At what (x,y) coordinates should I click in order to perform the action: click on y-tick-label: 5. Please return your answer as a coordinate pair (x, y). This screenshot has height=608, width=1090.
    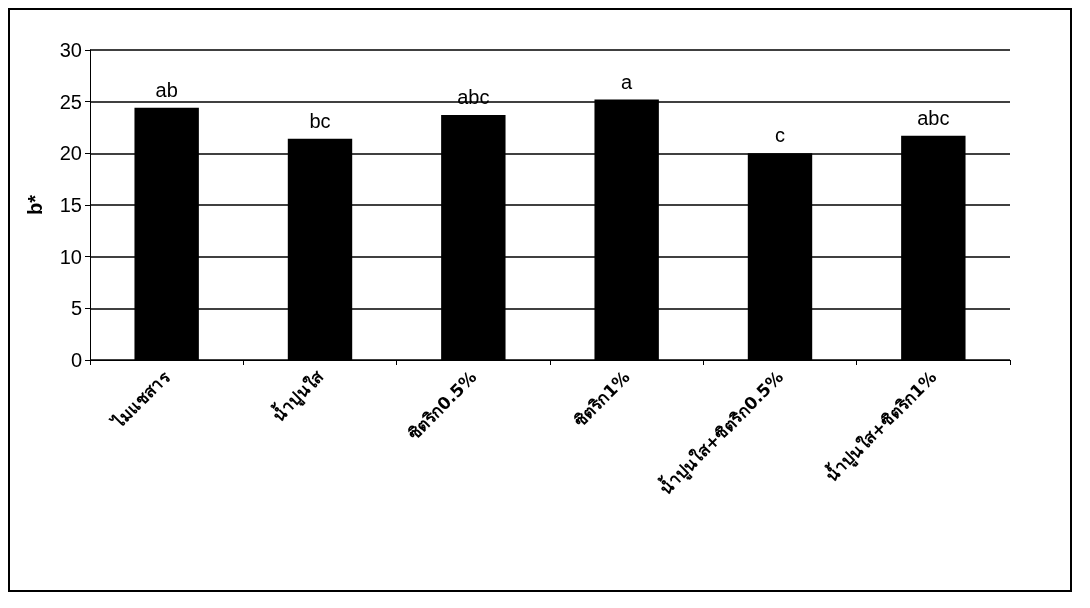
    Looking at the image, I should click on (76, 308).